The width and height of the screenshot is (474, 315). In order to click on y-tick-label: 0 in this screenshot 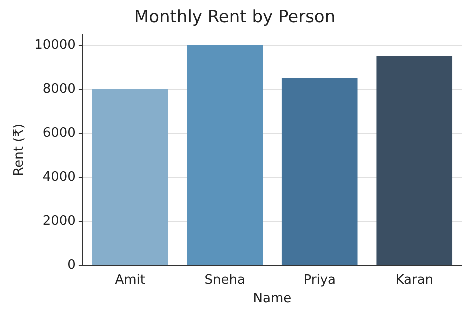, I will do `click(72, 266)`.